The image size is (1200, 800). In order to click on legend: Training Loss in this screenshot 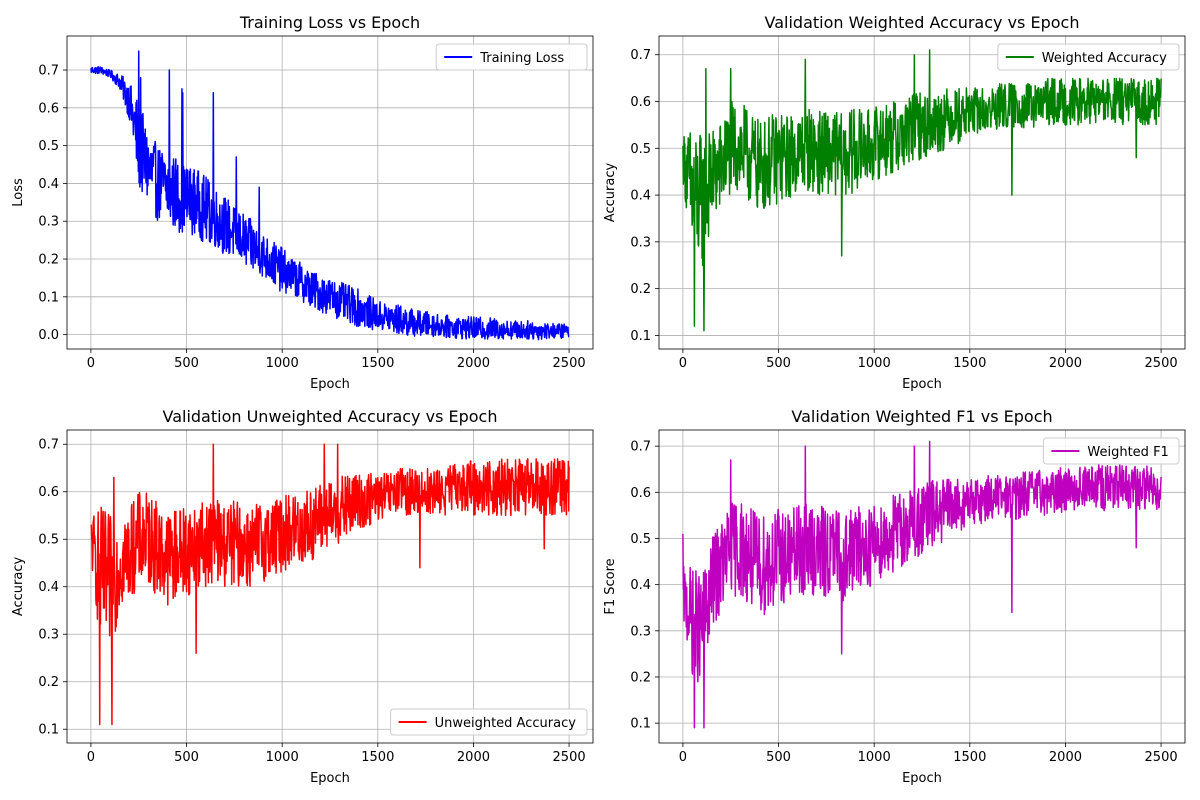, I will do `click(511, 57)`.